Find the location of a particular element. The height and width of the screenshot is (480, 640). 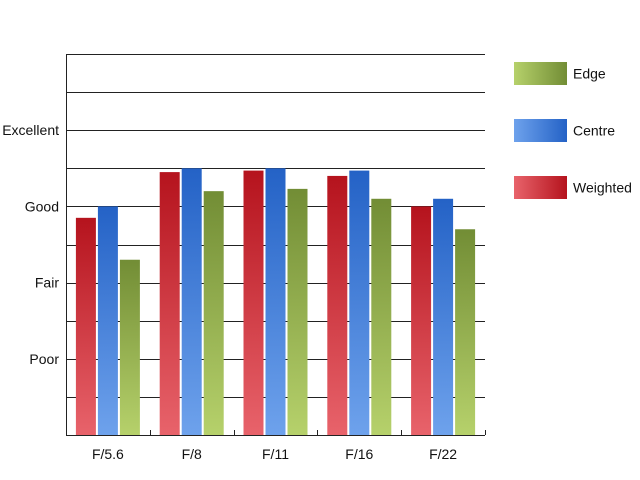

x-tick-label: F/5.6 is located at coordinates (108, 454).